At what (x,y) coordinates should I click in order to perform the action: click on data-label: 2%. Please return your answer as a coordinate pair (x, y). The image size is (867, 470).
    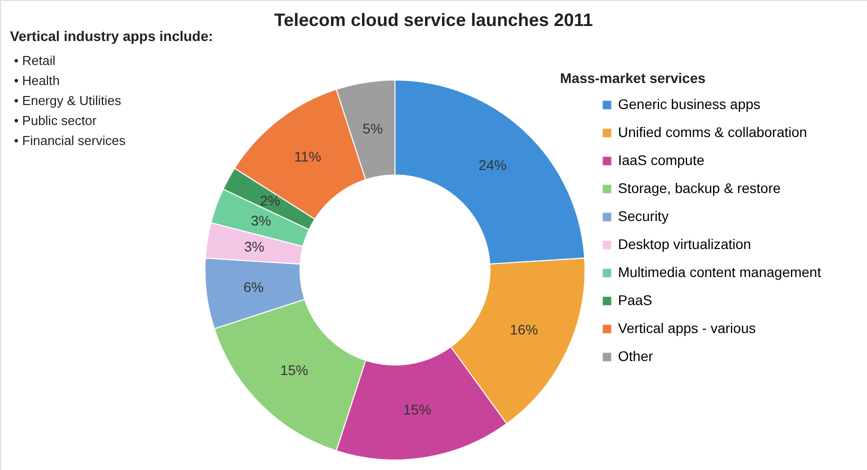
    Looking at the image, I should click on (270, 200).